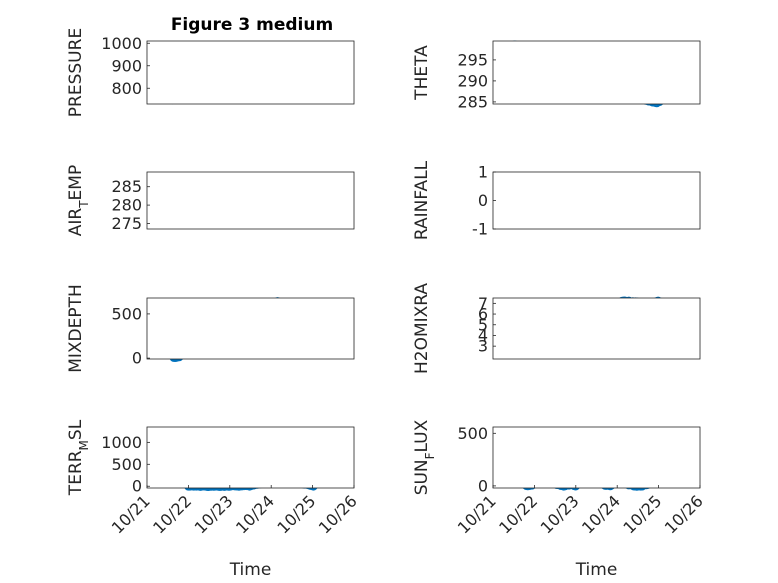 This screenshot has height=583, width=778. I want to click on y-axis-label: MIXDEPTH, so click(76, 328).